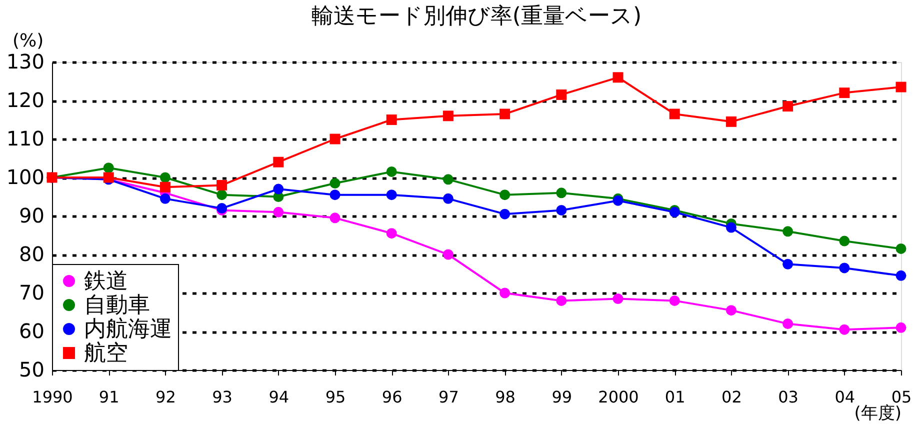  What do you see at coordinates (25, 100) in the screenshot?
I see `y-tick-label: 120` at bounding box center [25, 100].